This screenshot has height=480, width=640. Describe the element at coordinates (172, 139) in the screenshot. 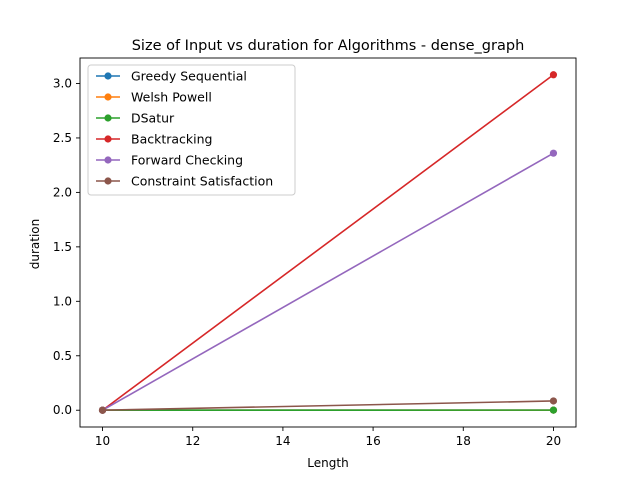

I see `legend-label: Backtracking` at that location.